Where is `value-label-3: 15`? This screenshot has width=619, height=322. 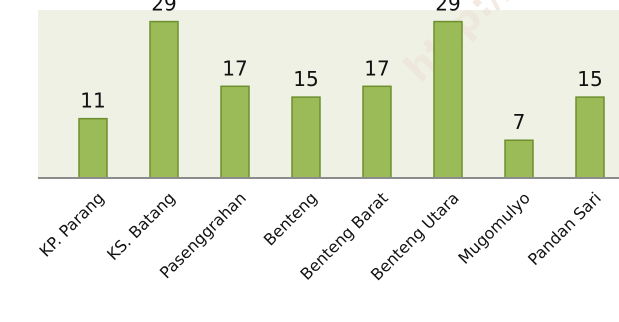
value-label-3: 15 is located at coordinates (305, 79).